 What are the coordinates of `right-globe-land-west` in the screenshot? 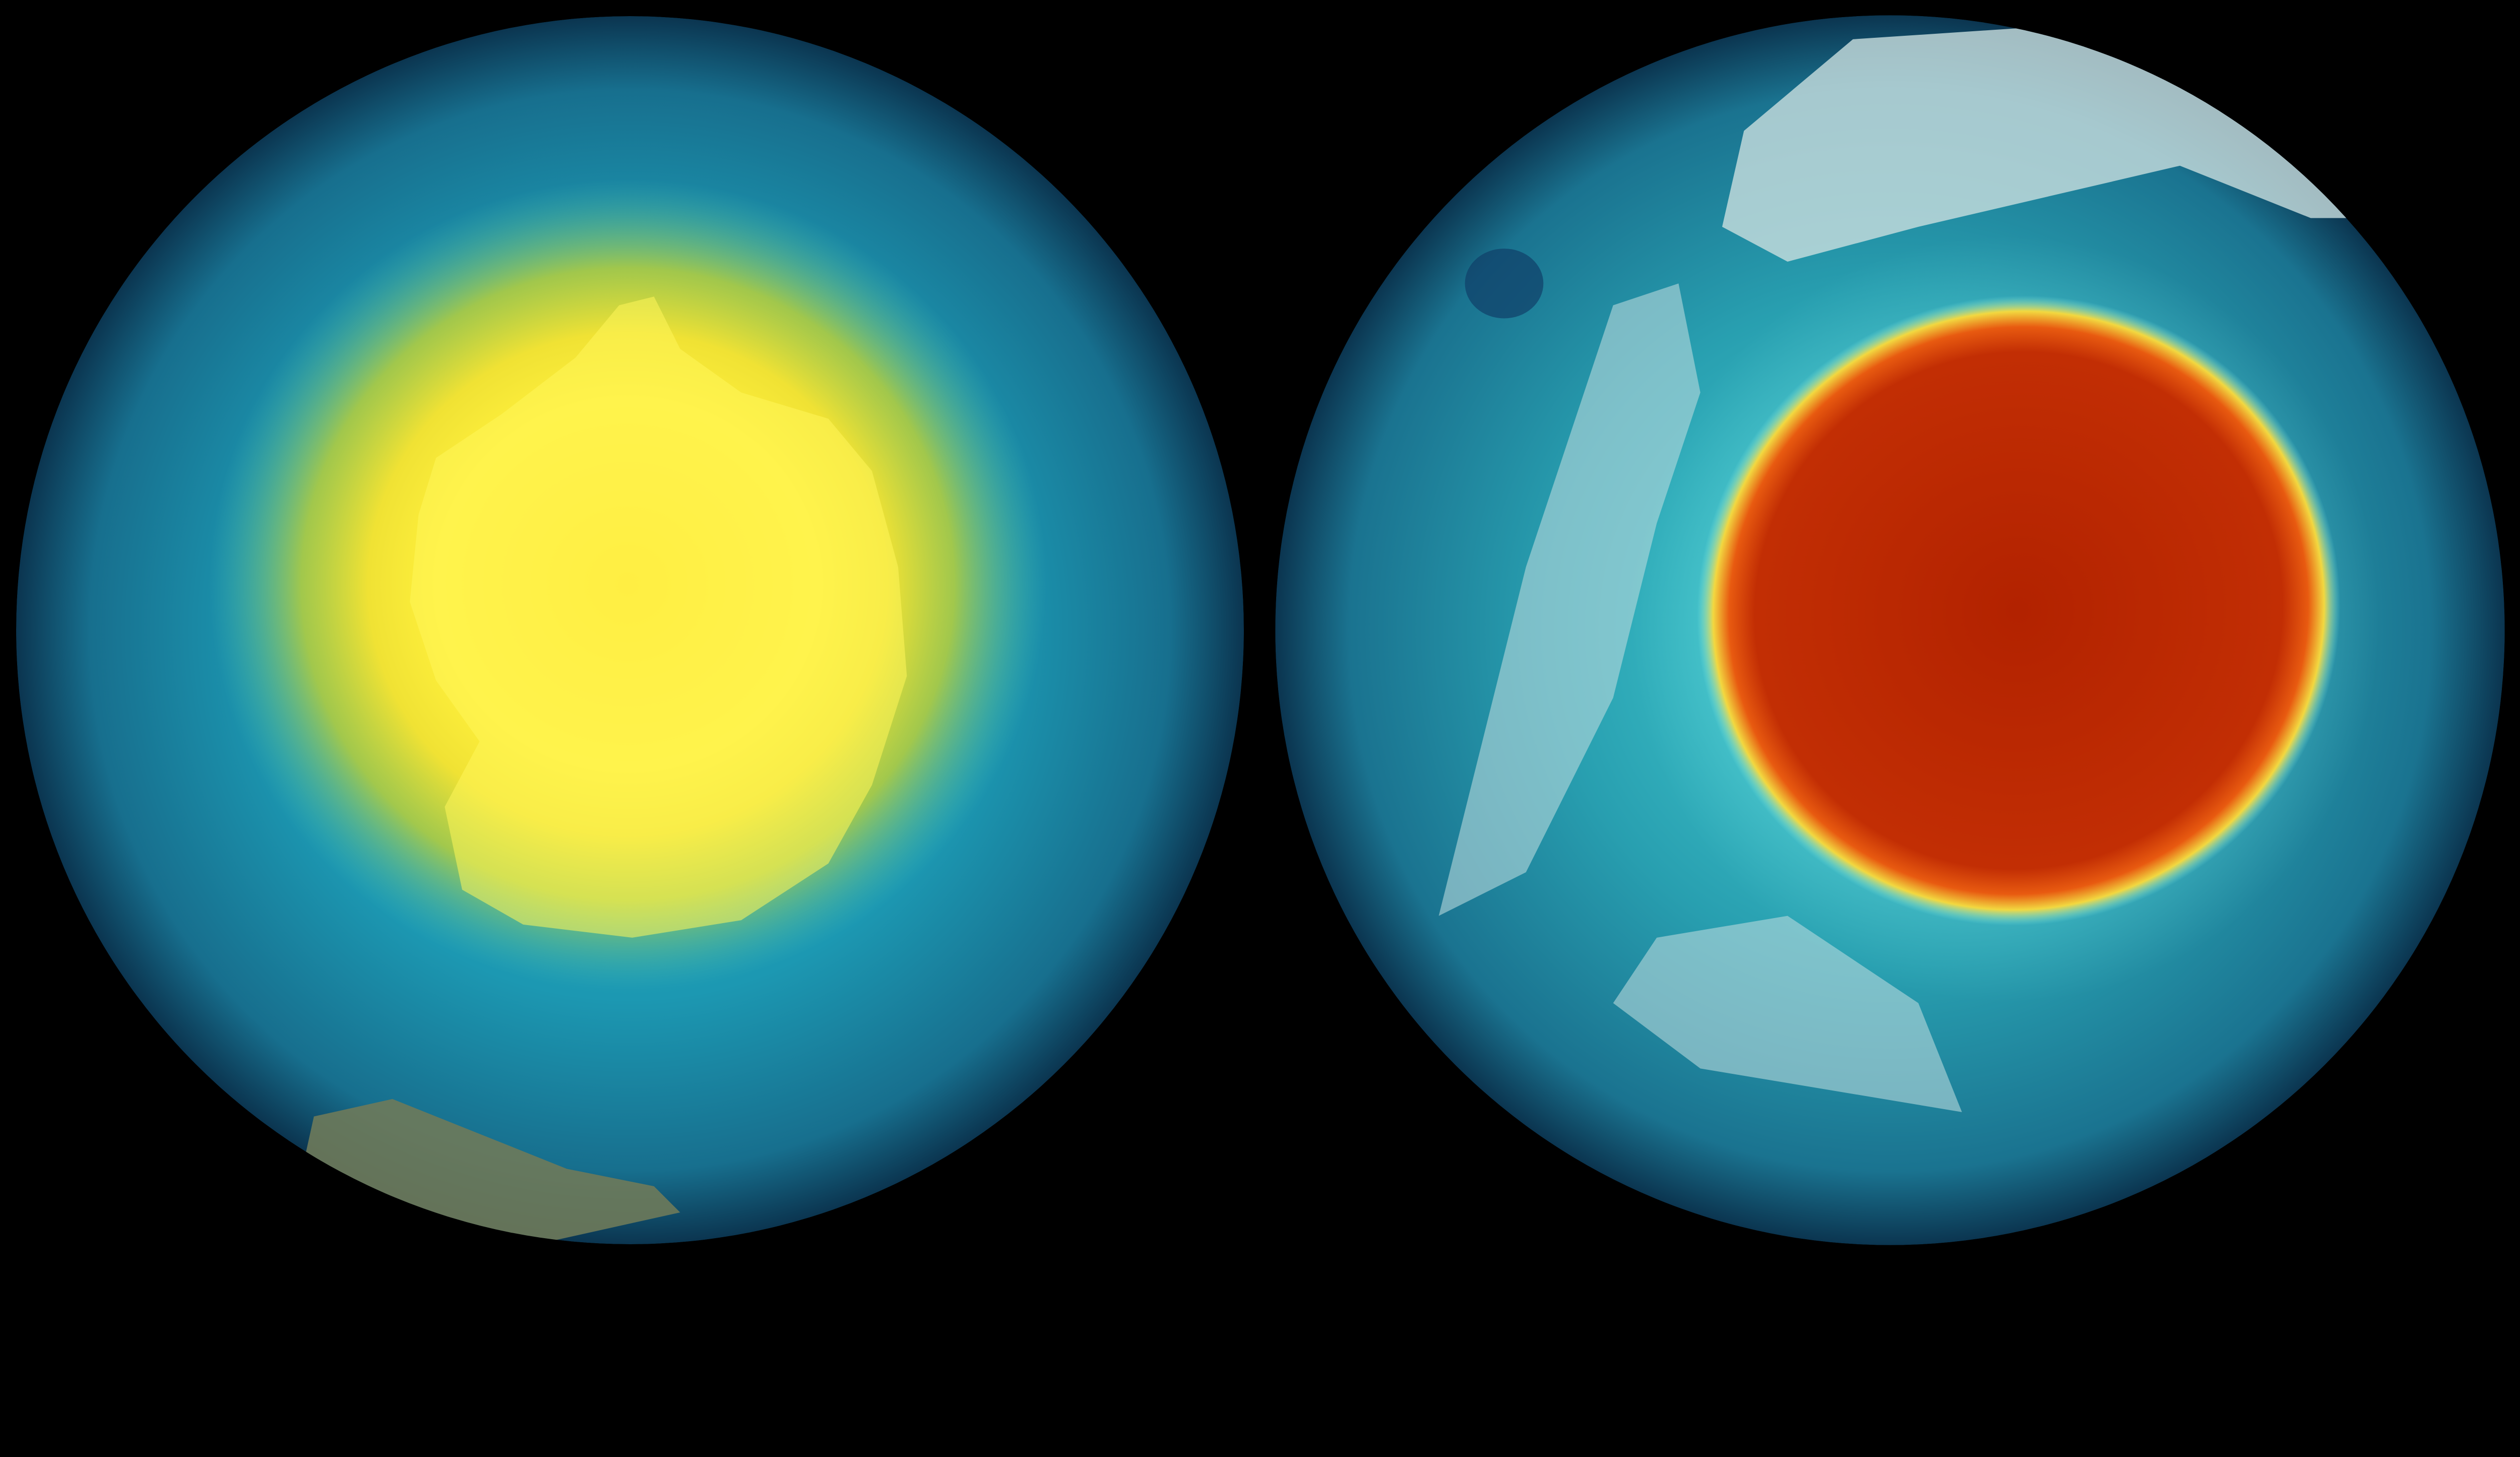 It's located at (1569, 599).